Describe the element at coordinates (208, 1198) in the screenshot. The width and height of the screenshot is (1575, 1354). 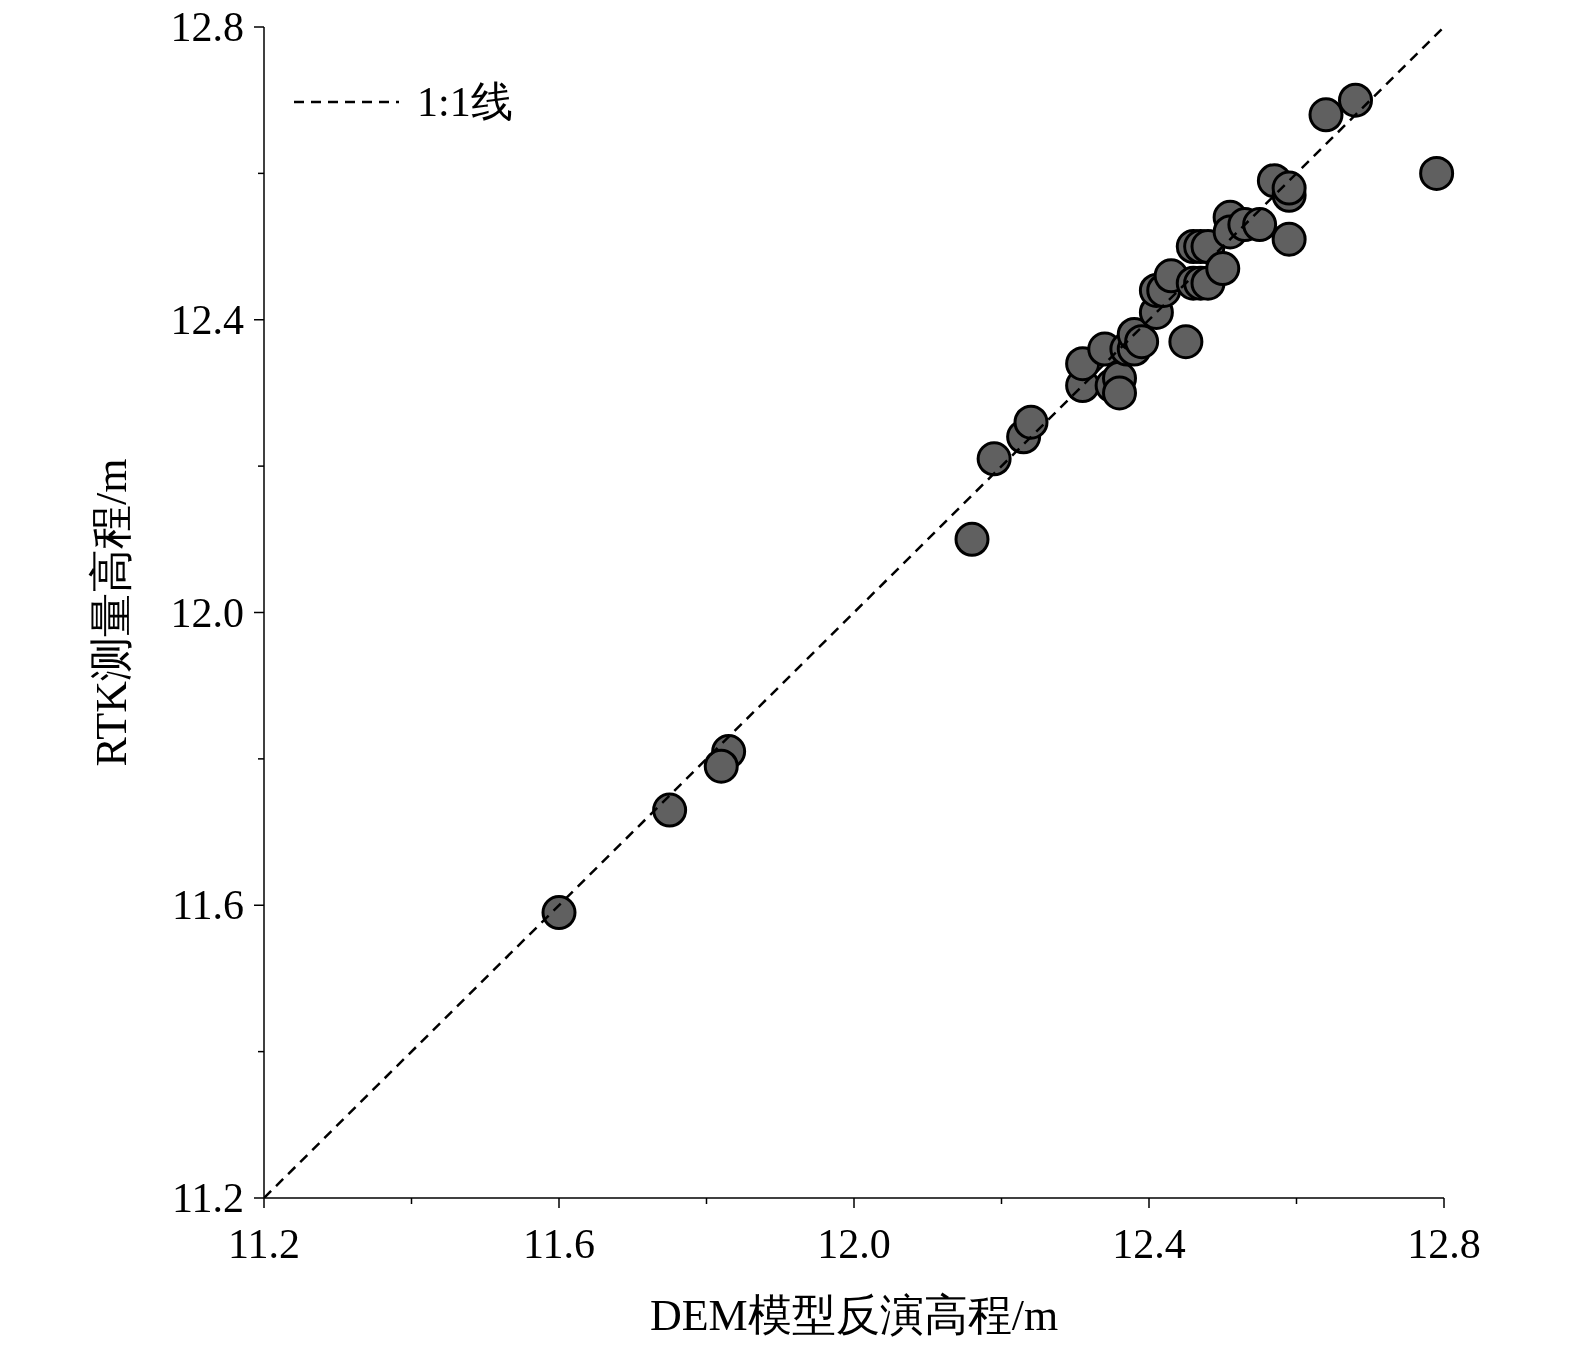
I see `y-tick-label: 11.2` at that location.